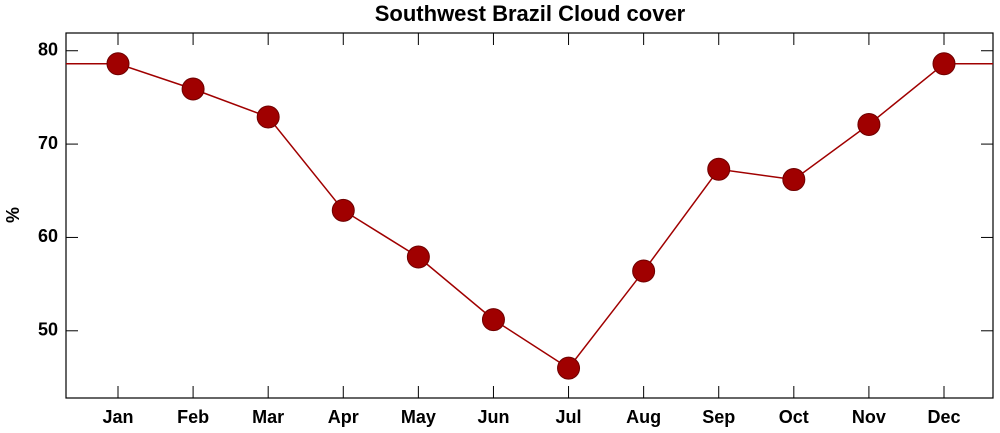  I want to click on x-tick-label: Jan, so click(117, 417).